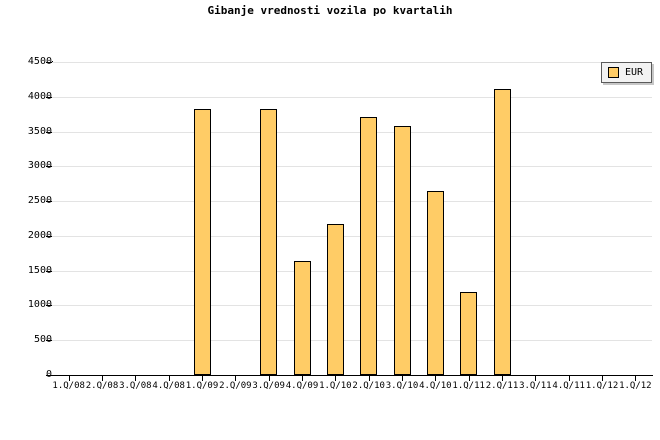 Image resolution: width=660 pixels, height=440 pixels. I want to click on y-tick-label: 3000, so click(39, 166).